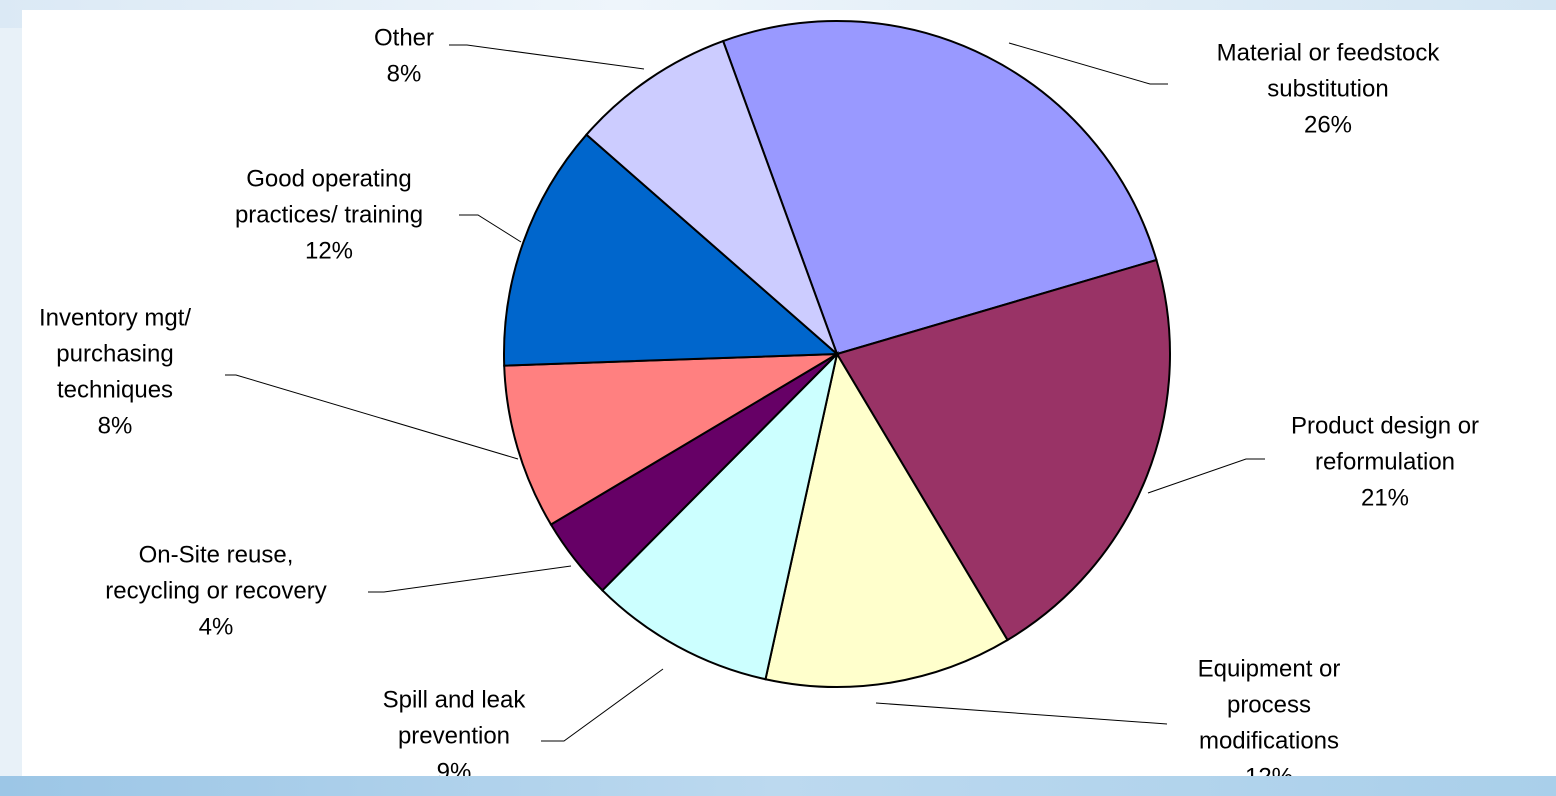 The width and height of the screenshot is (1556, 796). Describe the element at coordinates (115, 317) in the screenshot. I see `slice-category-label: Inventory mgt/` at that location.